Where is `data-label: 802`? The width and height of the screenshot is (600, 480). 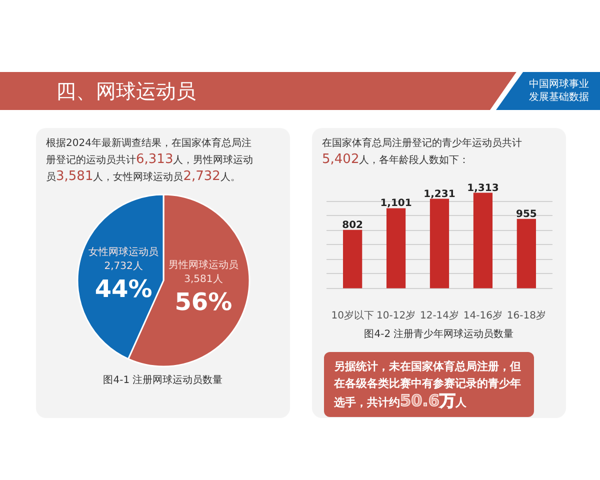
data-label: 802 is located at coordinates (353, 225).